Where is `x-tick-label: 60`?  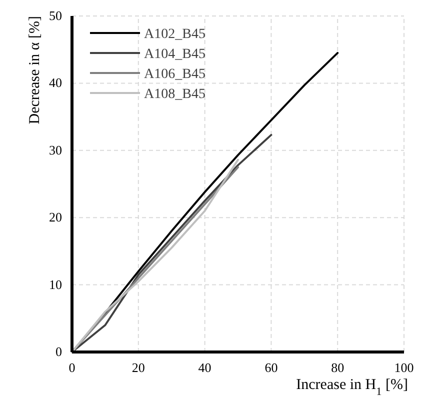
x-tick-label: 60 is located at coordinates (271, 367).